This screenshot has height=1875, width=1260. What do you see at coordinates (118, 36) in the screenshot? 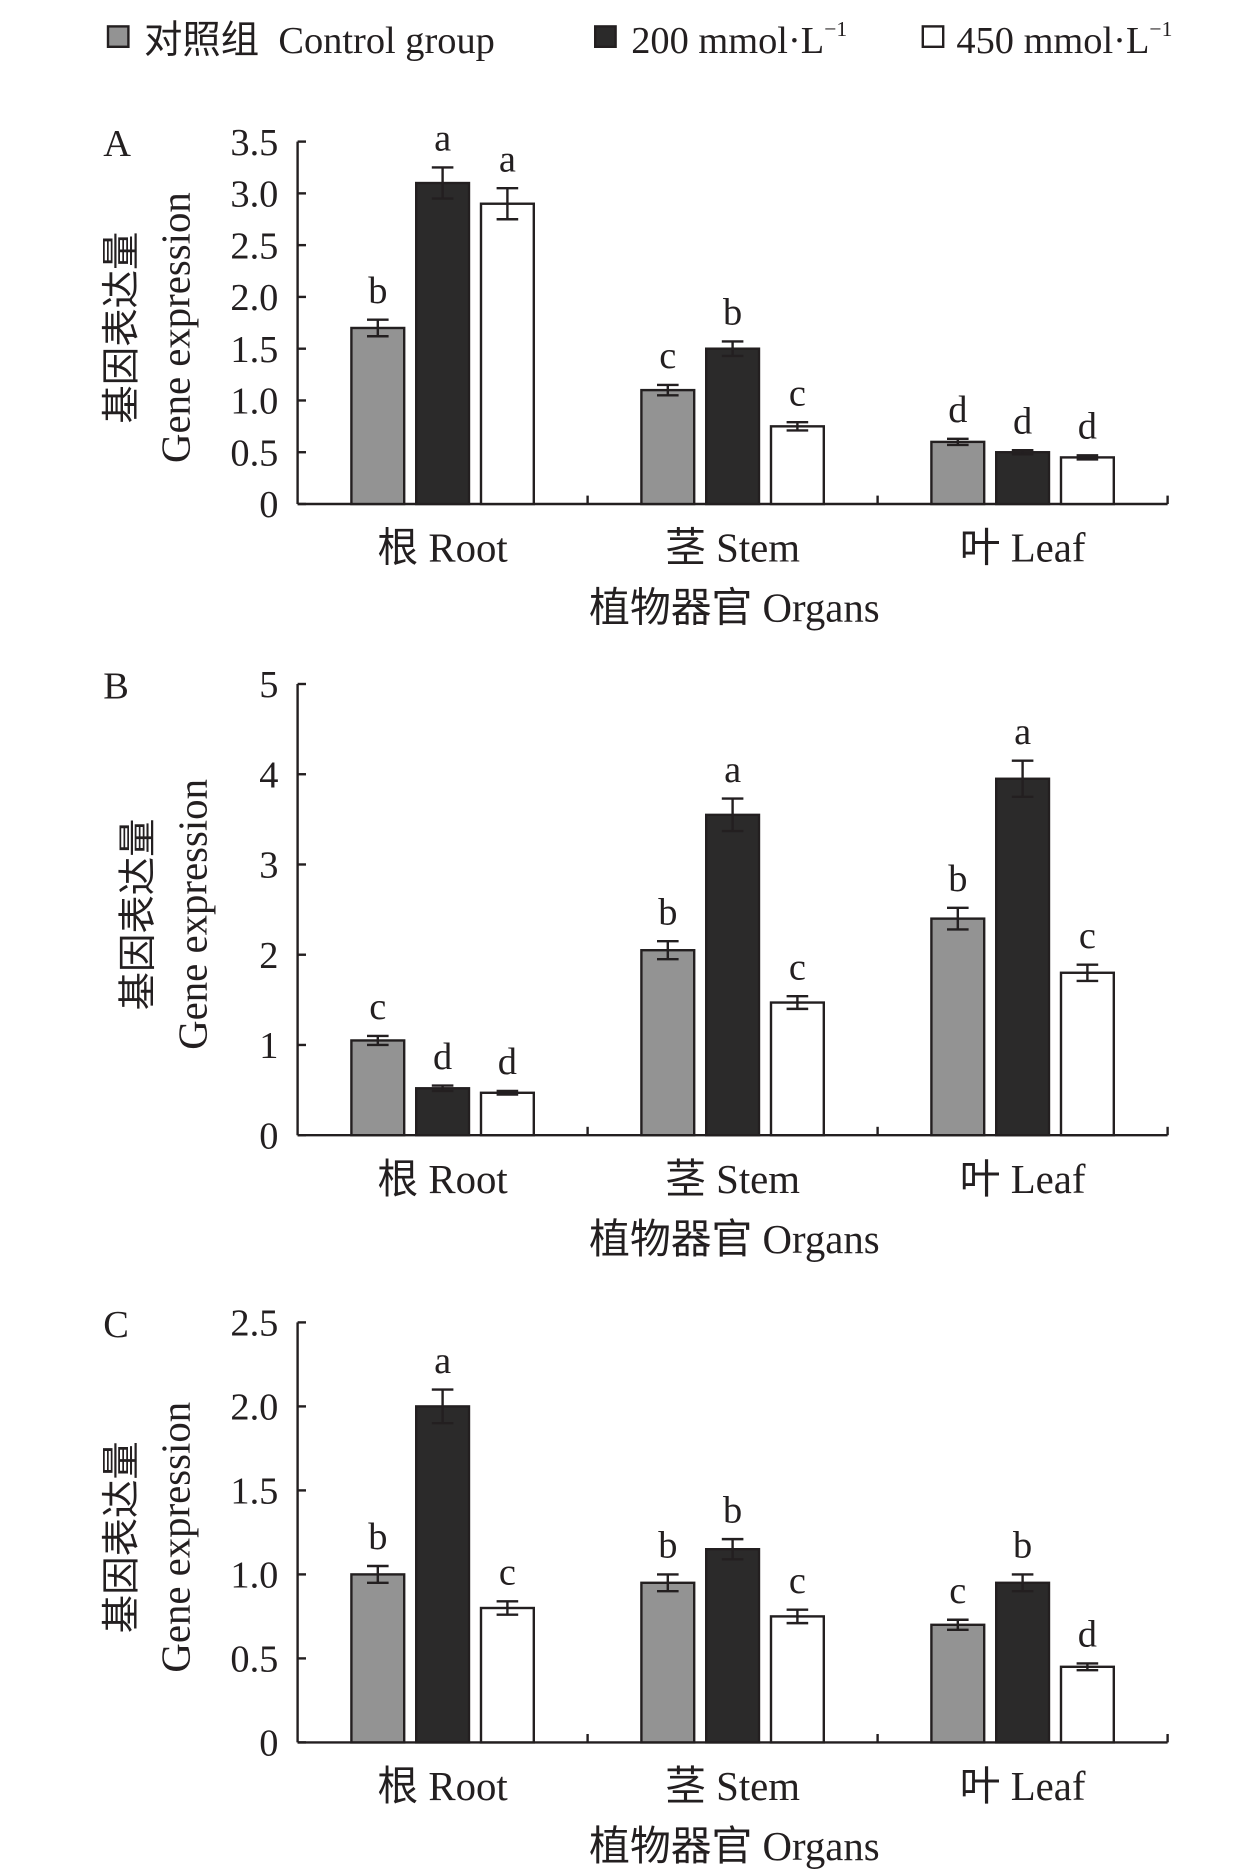
I see `legend-swatch-control` at bounding box center [118, 36].